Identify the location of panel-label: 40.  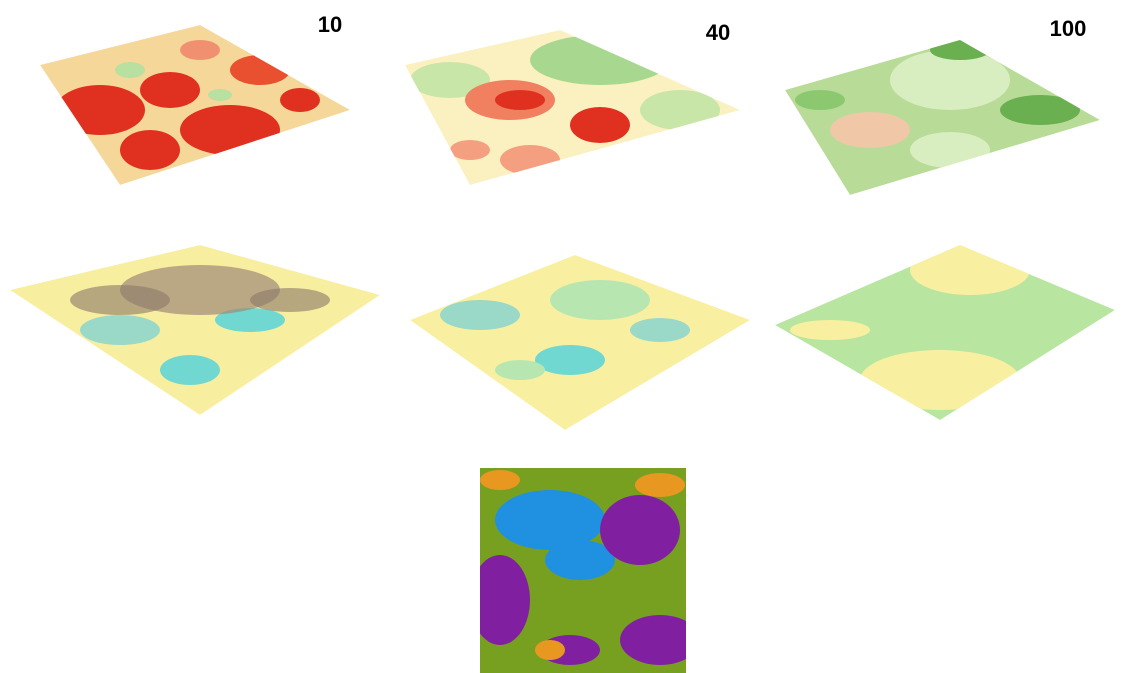
(718, 32).